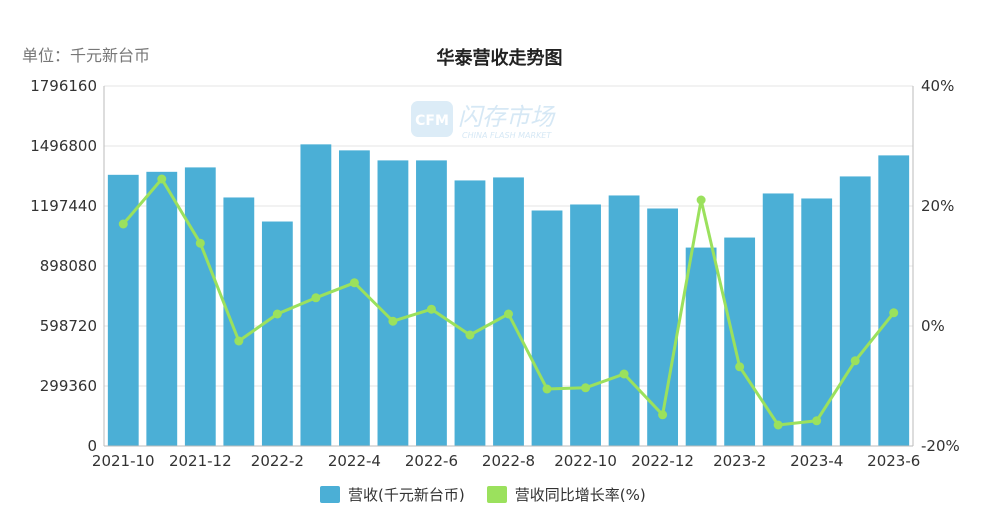 The image size is (999, 516). I want to click on y-left-tick-label: 1197440, so click(63, 206).